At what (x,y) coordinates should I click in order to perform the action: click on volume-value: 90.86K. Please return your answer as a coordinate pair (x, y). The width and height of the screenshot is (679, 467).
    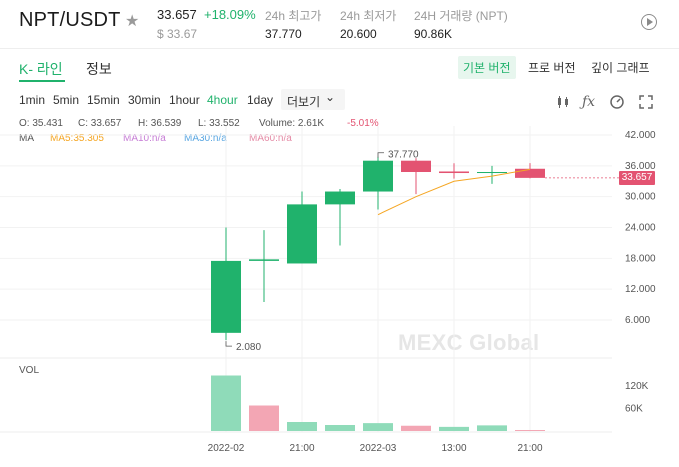
    Looking at the image, I should click on (433, 34).